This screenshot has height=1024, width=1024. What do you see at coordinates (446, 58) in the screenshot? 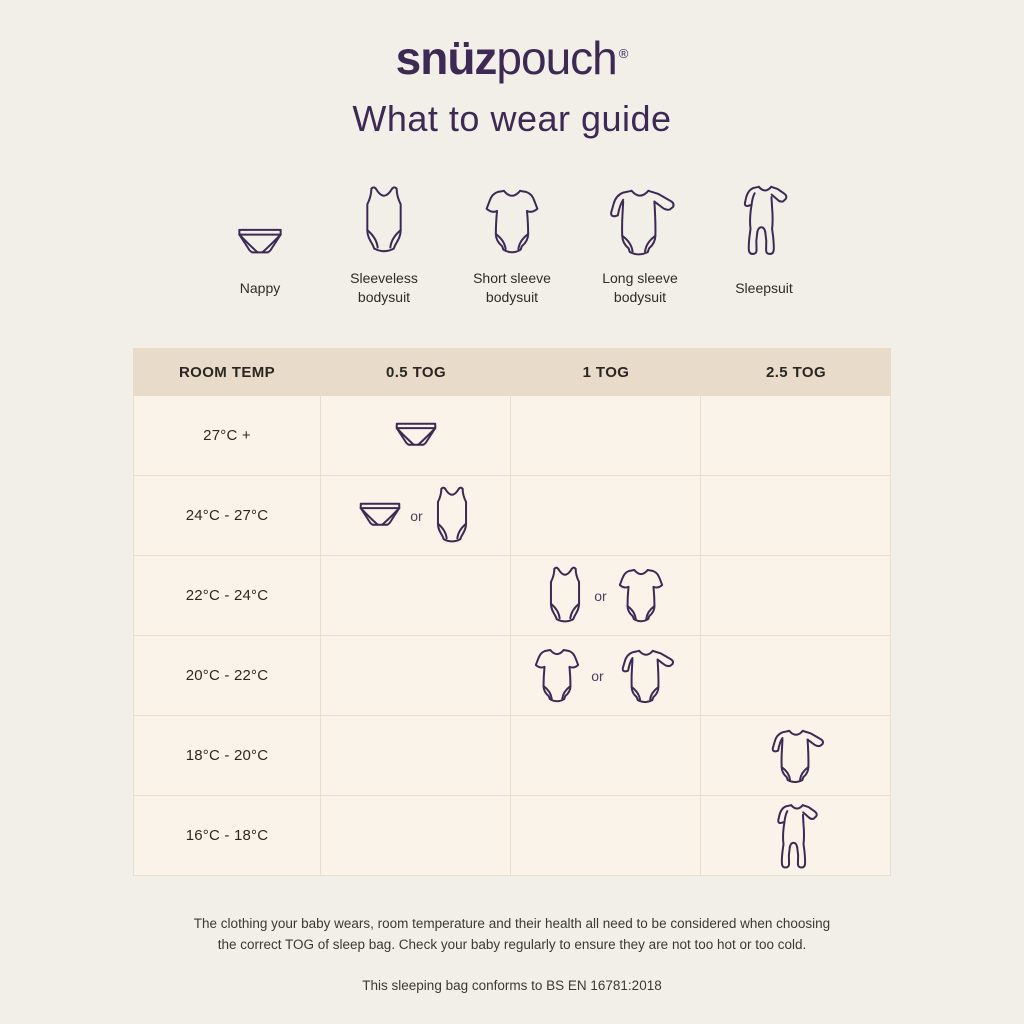
I see `brand-logo-bold: snüz` at bounding box center [446, 58].